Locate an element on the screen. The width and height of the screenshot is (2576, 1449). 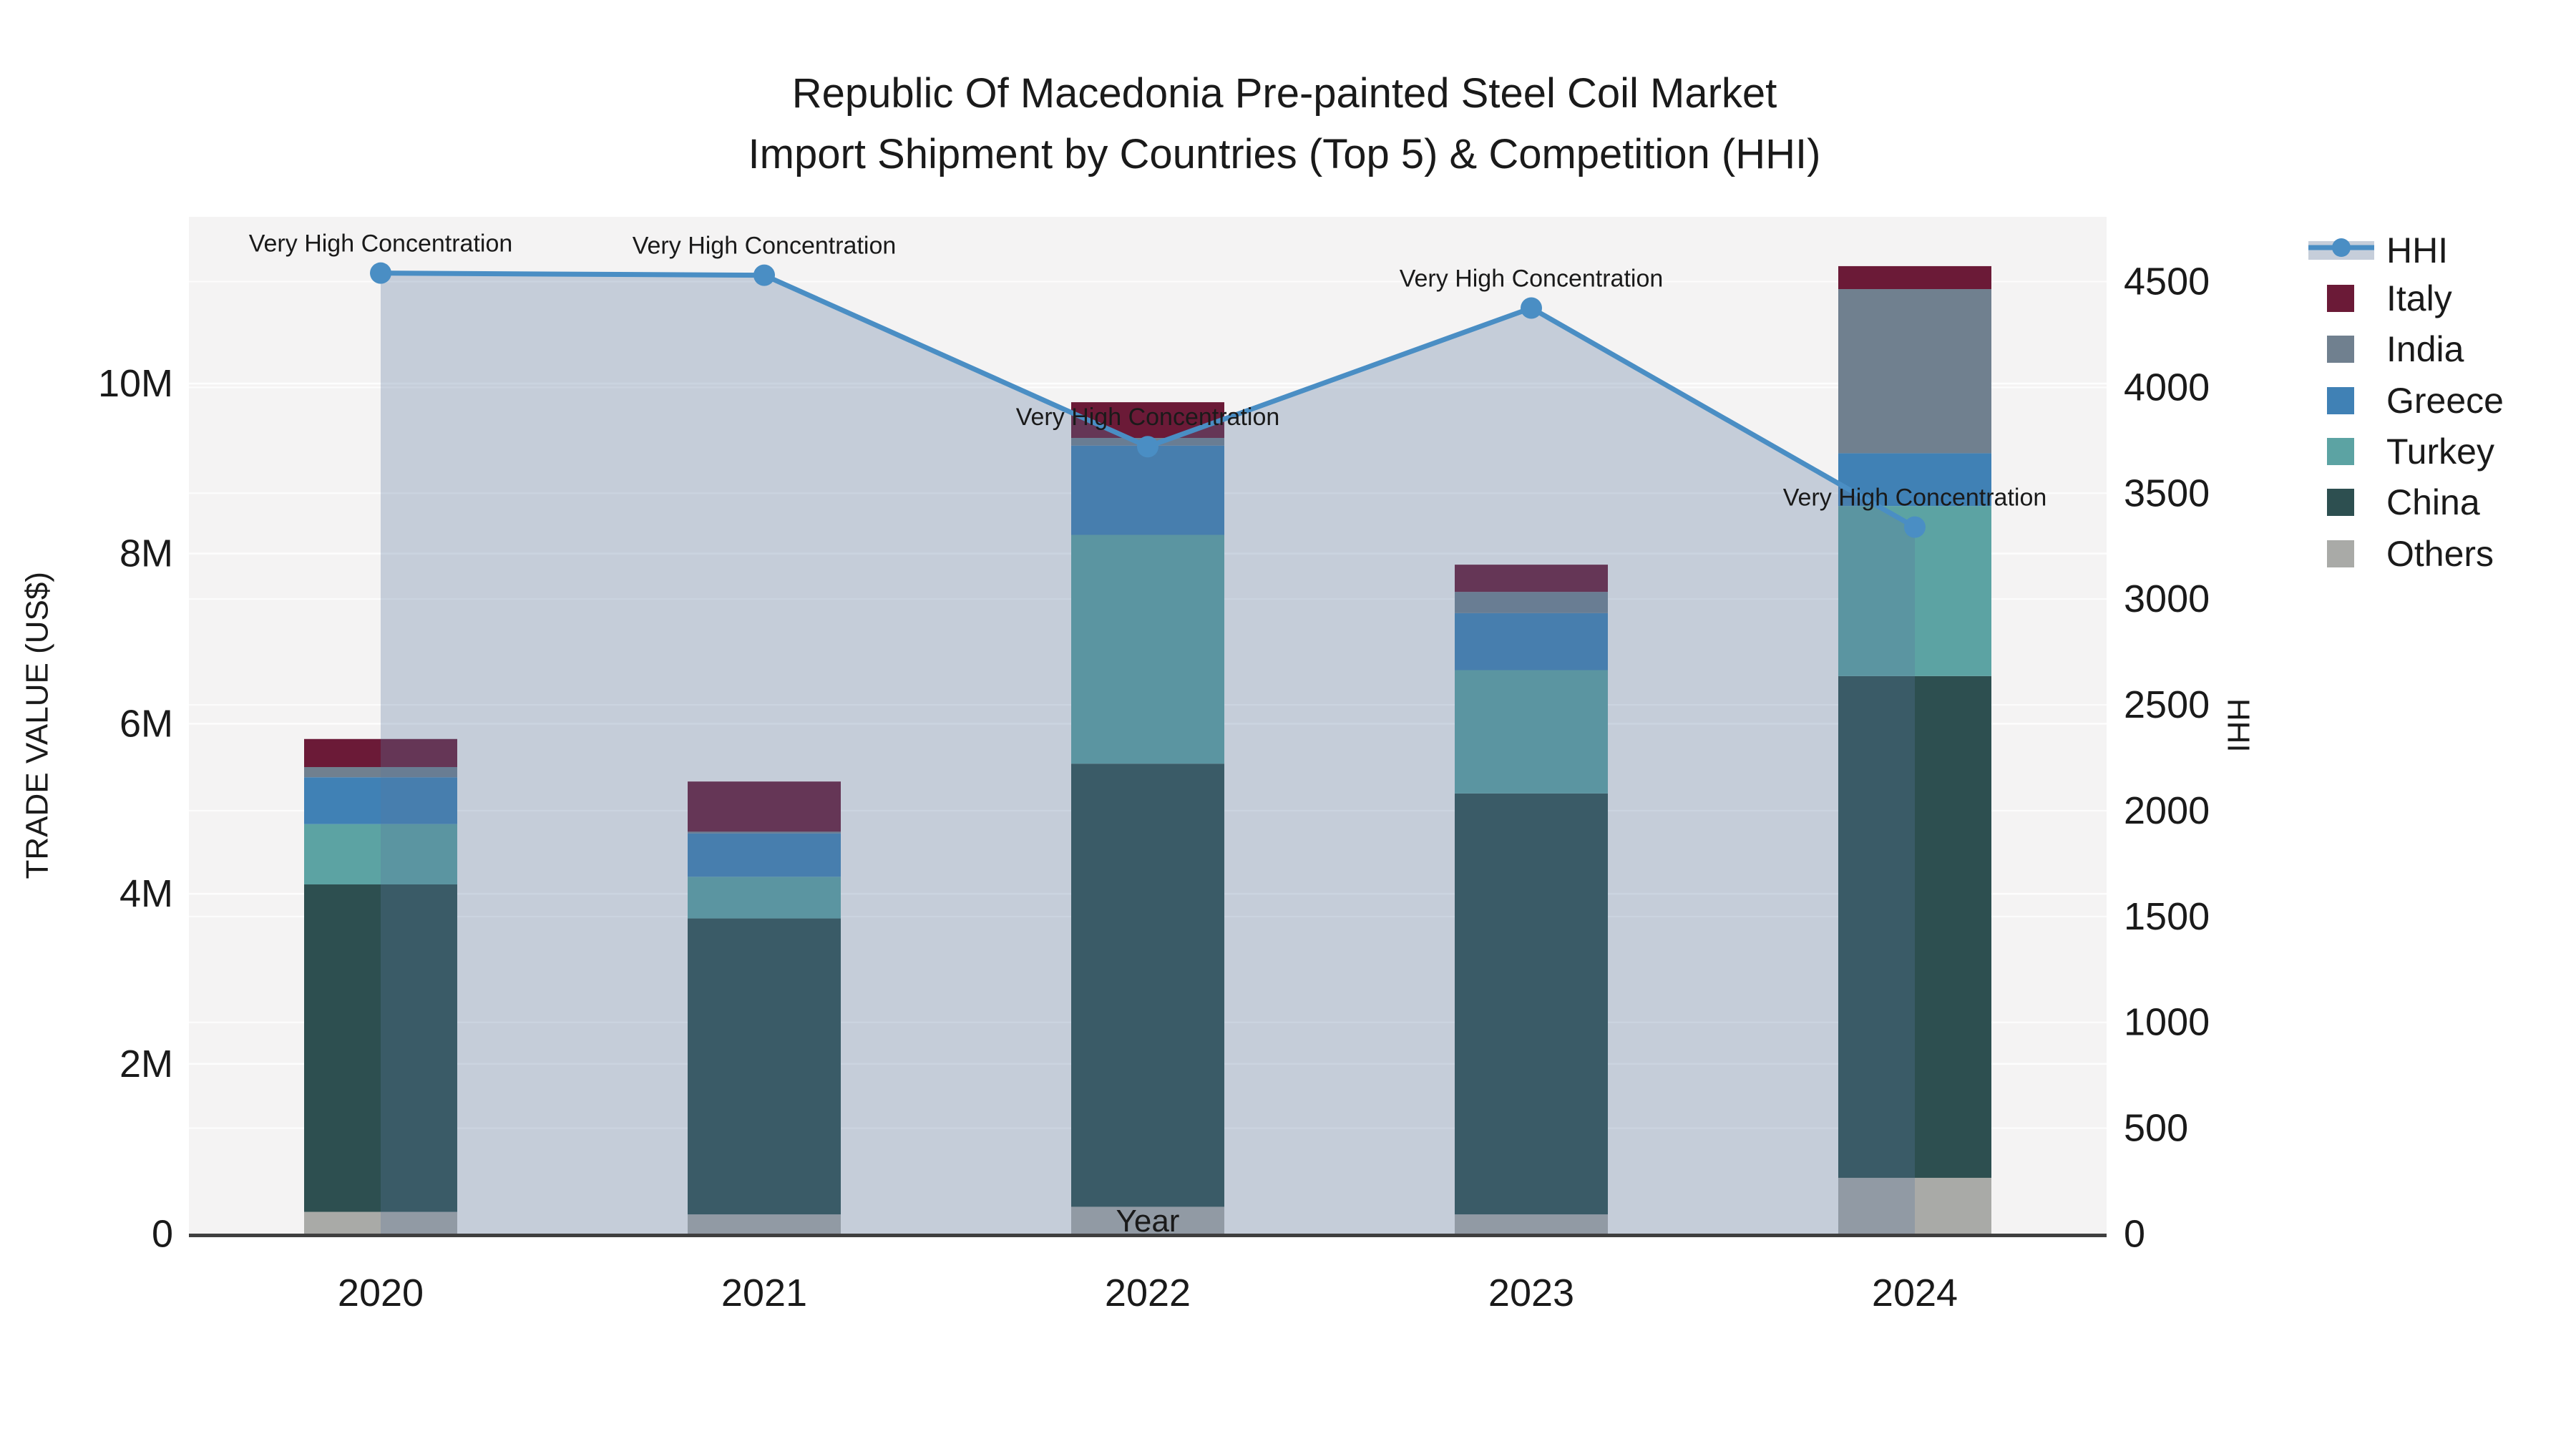
legend-item-india: India is located at coordinates (2395, 349).